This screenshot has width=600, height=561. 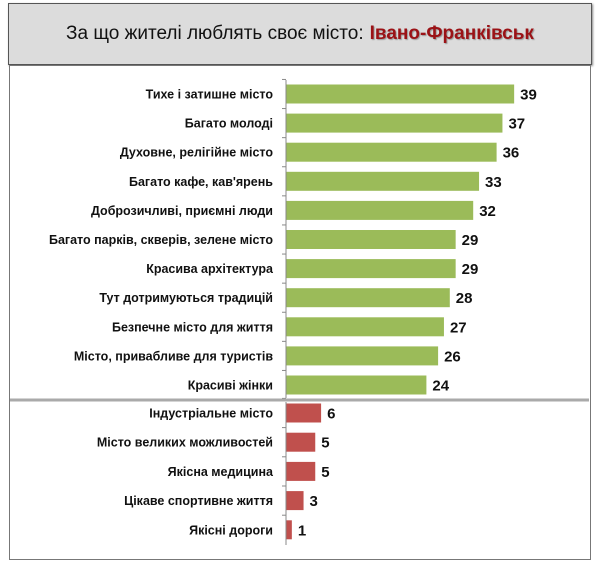 I want to click on category-label: Духовне, релігійне місто, so click(x=197, y=153).